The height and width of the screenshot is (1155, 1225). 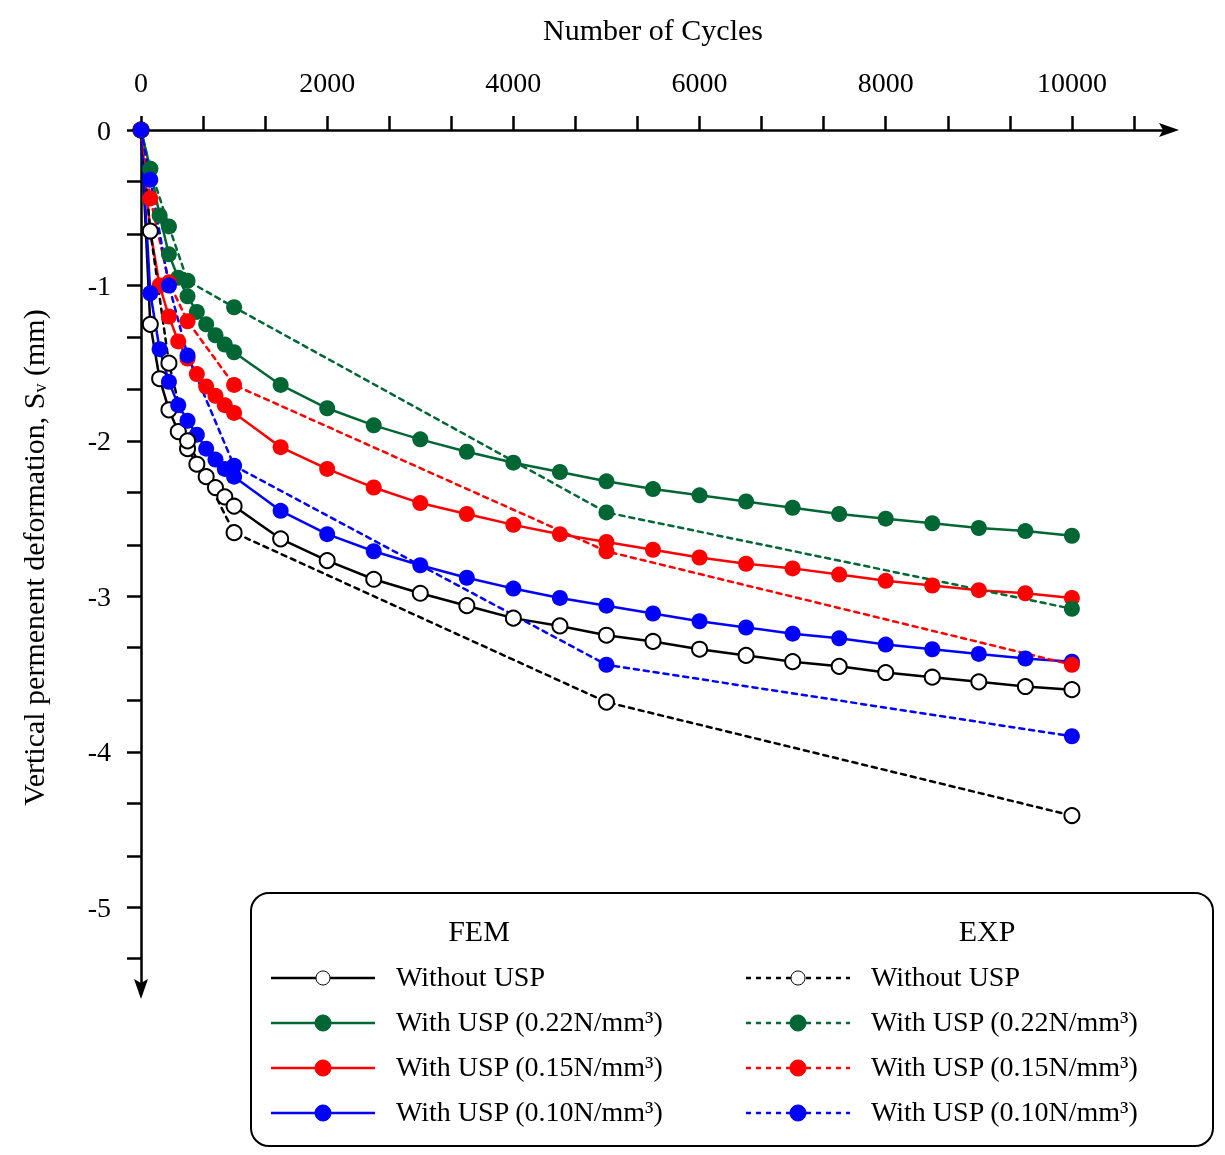 I want to click on y-tick-label: -2, so click(x=99, y=441).